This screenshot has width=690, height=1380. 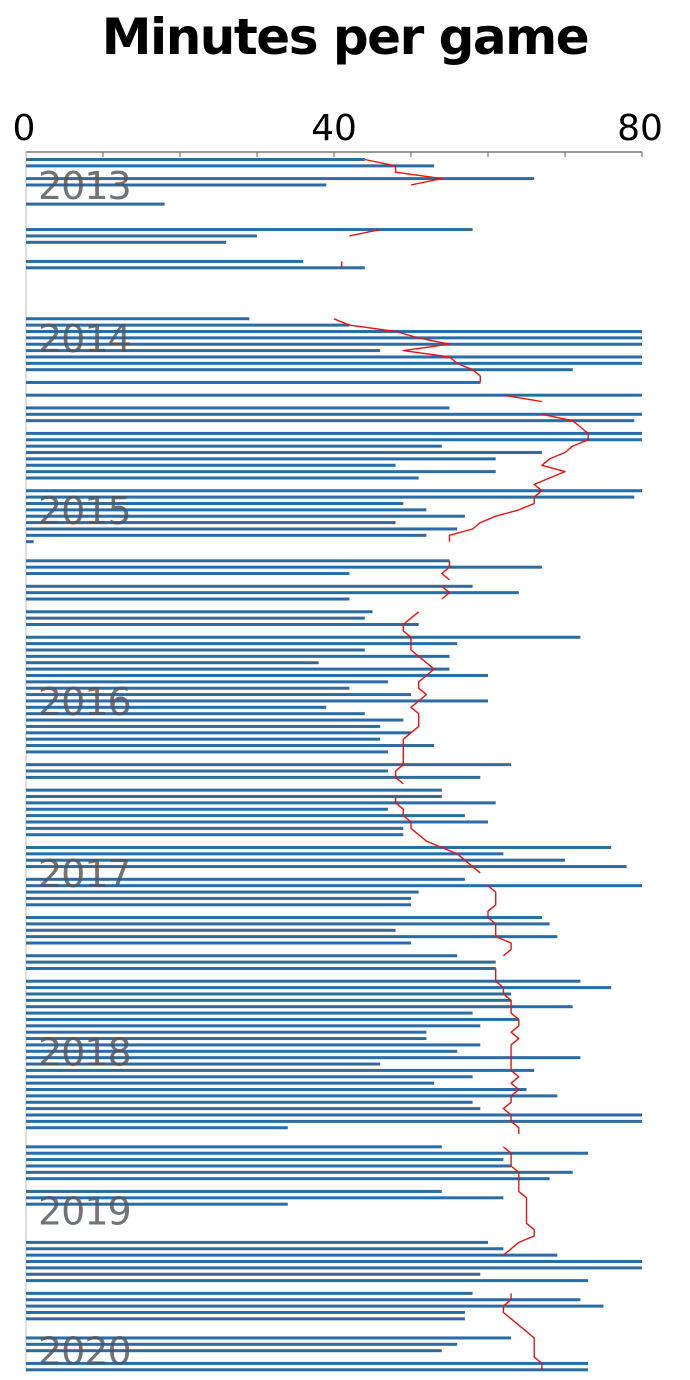 I want to click on x-tick-label: 80, so click(x=640, y=128).